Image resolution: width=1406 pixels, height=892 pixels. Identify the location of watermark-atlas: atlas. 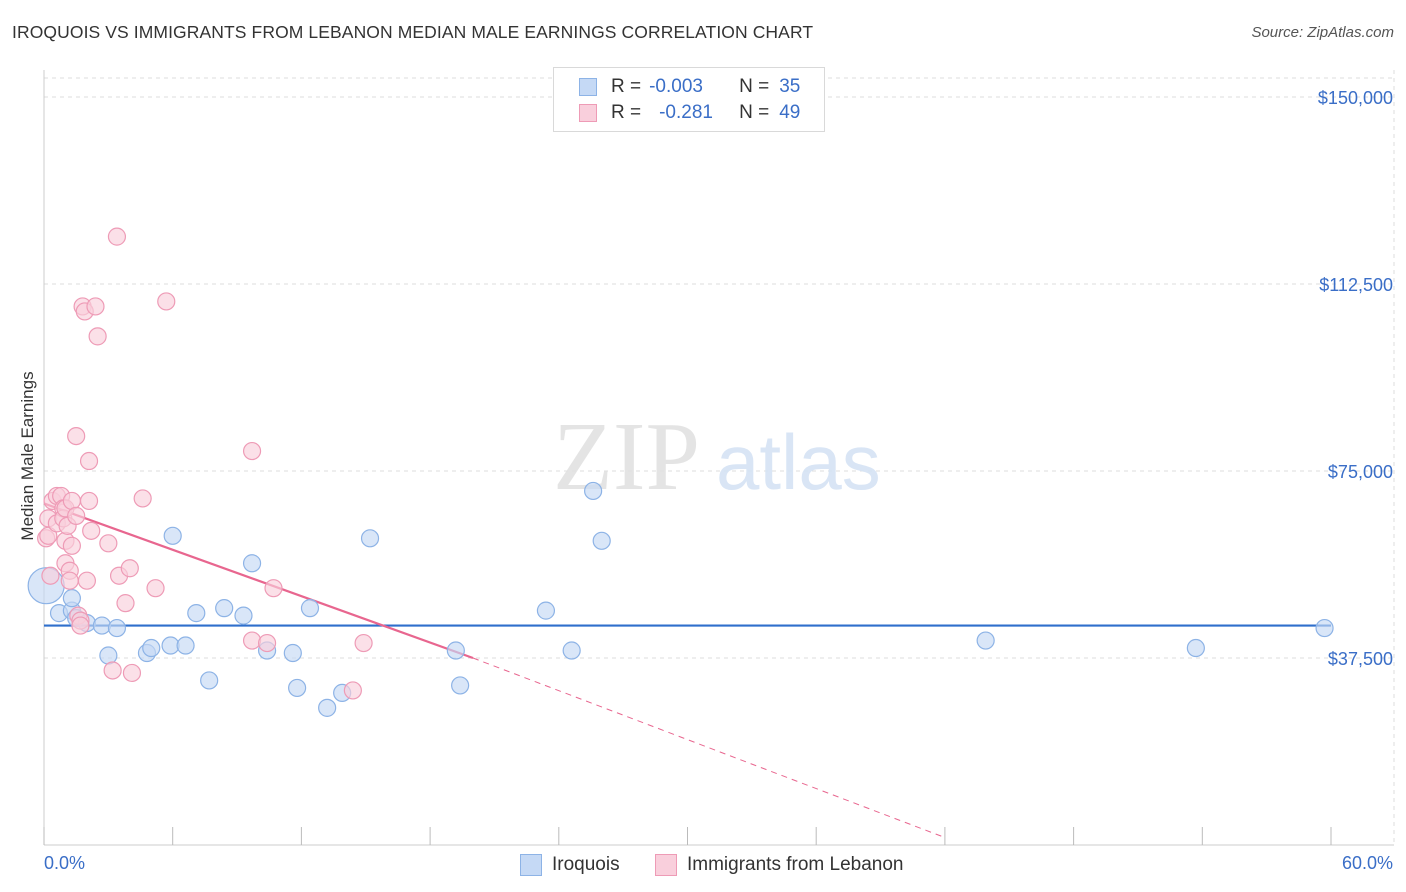
(798, 462).